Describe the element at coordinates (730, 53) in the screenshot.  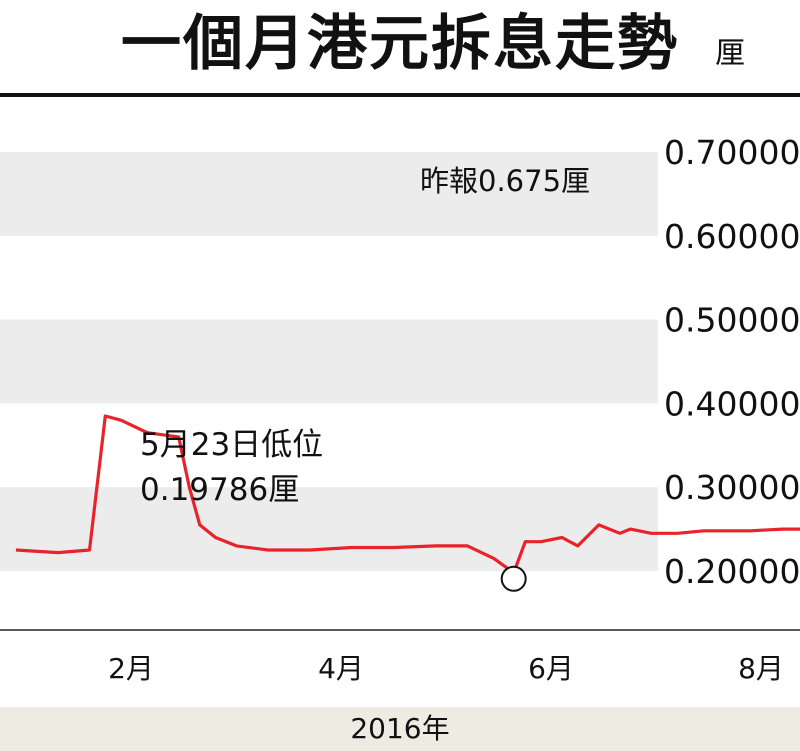
I see `unit-label: 厘` at that location.